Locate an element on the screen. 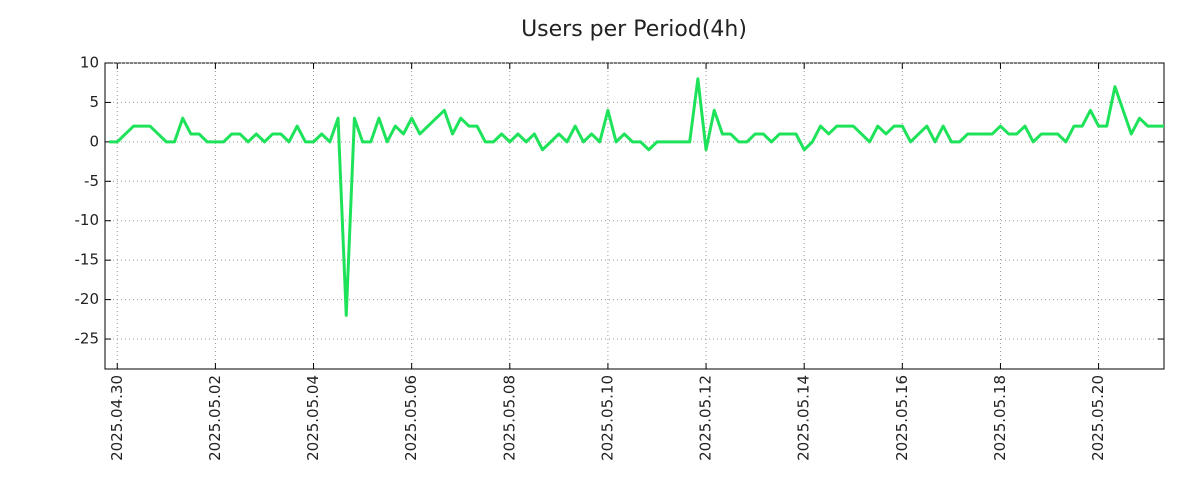  y-tick-label: 0 is located at coordinates (94, 141).